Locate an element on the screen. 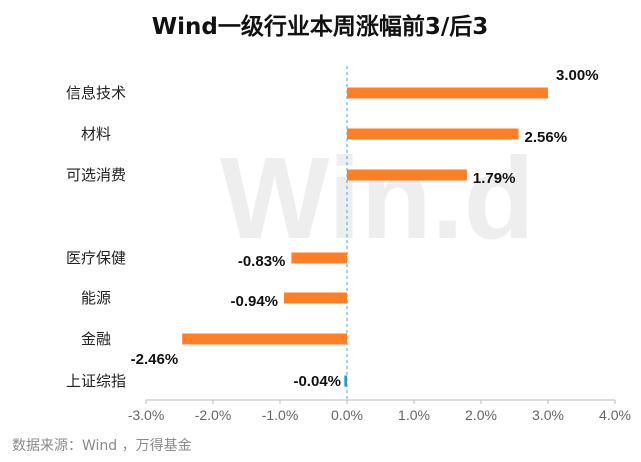 The width and height of the screenshot is (641, 462). x-tick-label: -3.0% is located at coordinates (146, 415).